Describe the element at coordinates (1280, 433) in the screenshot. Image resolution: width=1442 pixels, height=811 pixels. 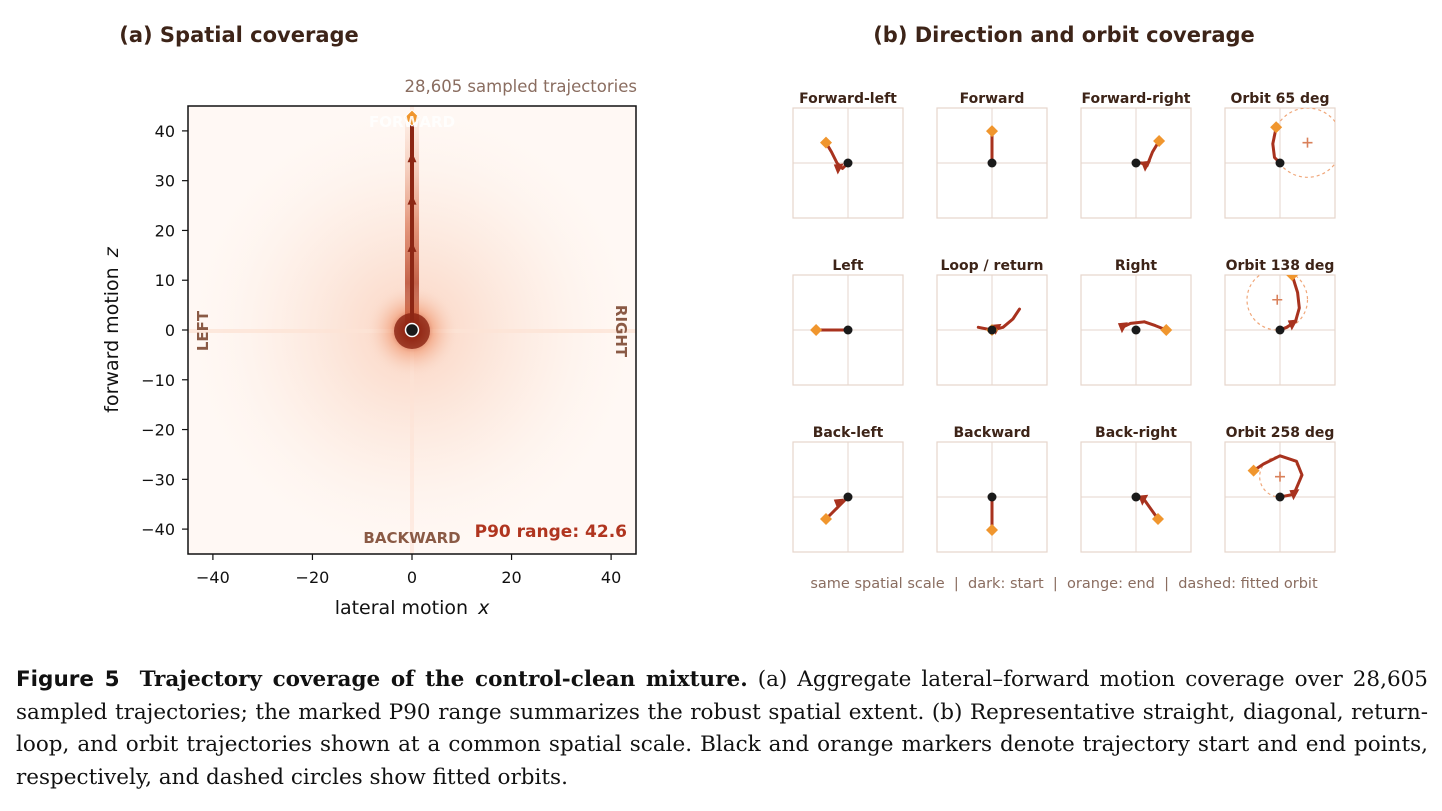
I see `panel-title: Orbit 258 deg` at that location.